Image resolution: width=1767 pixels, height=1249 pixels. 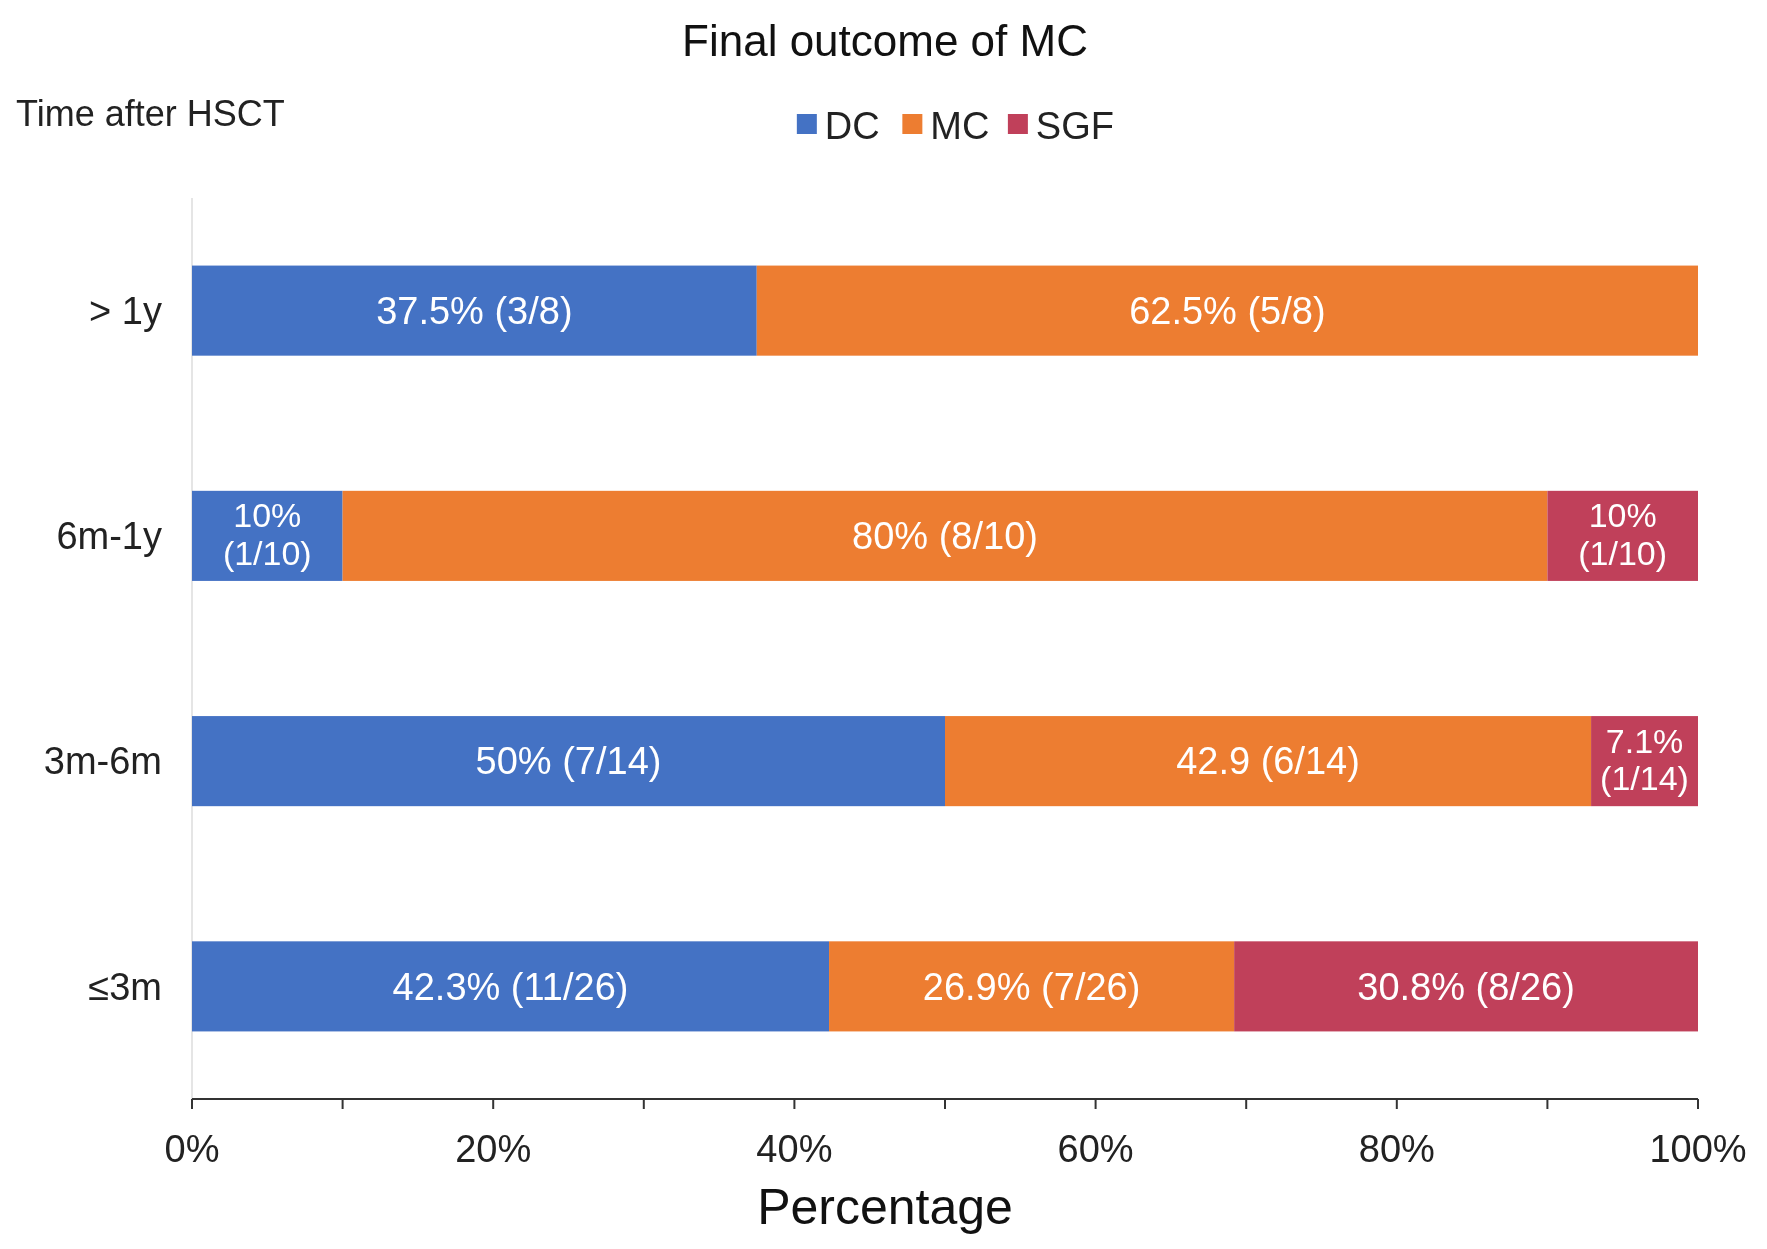 I want to click on x-tick-label: 0%, so click(x=192, y=1149).